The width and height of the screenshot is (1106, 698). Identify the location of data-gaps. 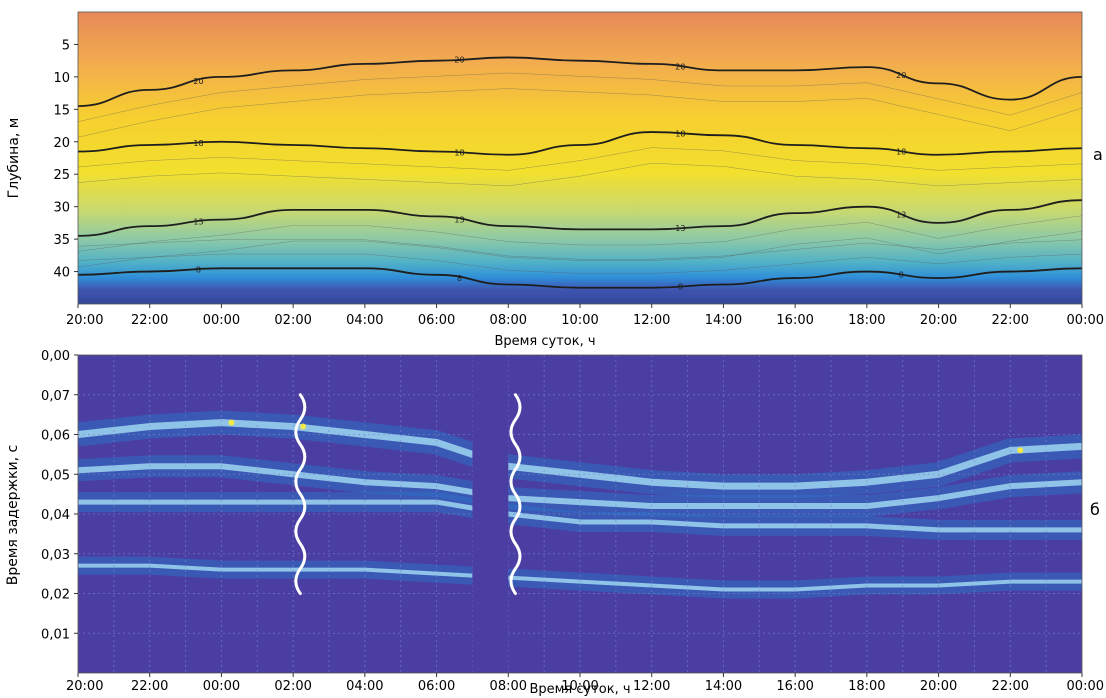
(490, 514).